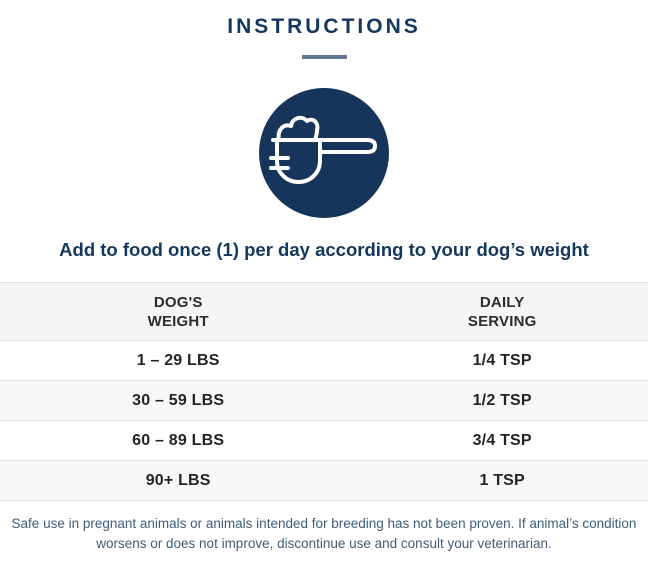 The height and width of the screenshot is (574, 648). What do you see at coordinates (178, 480) in the screenshot?
I see `weight-cell: 90+ LBS` at bounding box center [178, 480].